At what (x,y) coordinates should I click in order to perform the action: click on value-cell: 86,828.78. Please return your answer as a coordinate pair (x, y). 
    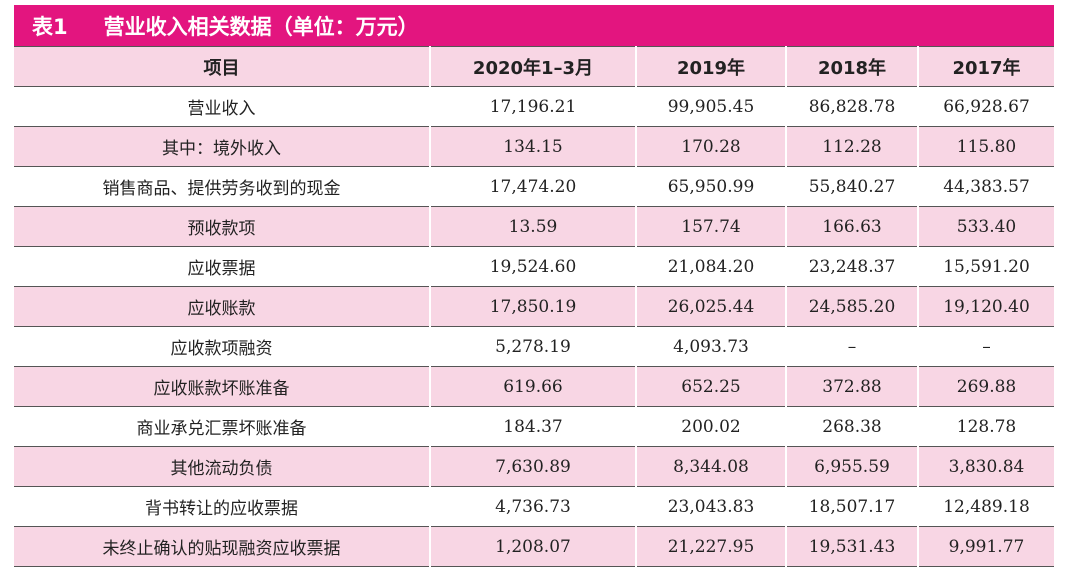
    Looking at the image, I should click on (851, 106).